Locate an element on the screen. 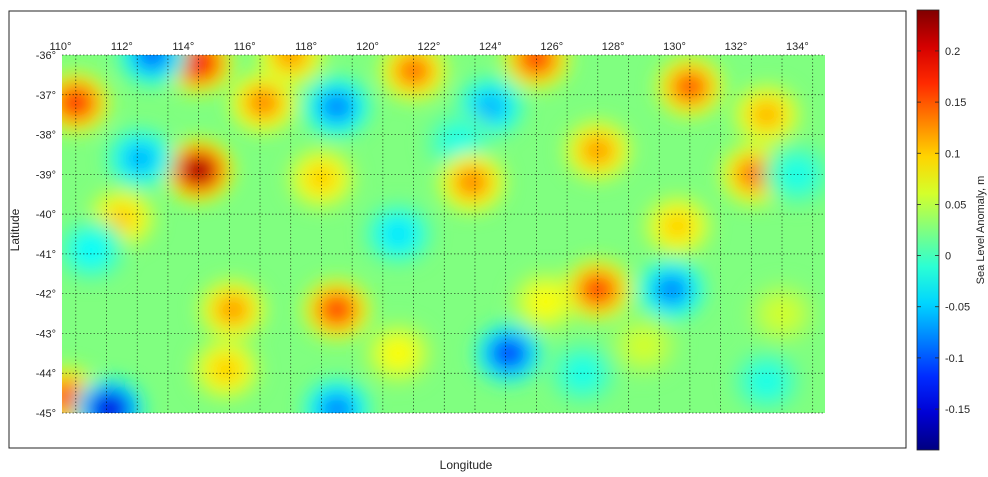 The height and width of the screenshot is (477, 988). x-tick-label: 118° is located at coordinates (306, 47).